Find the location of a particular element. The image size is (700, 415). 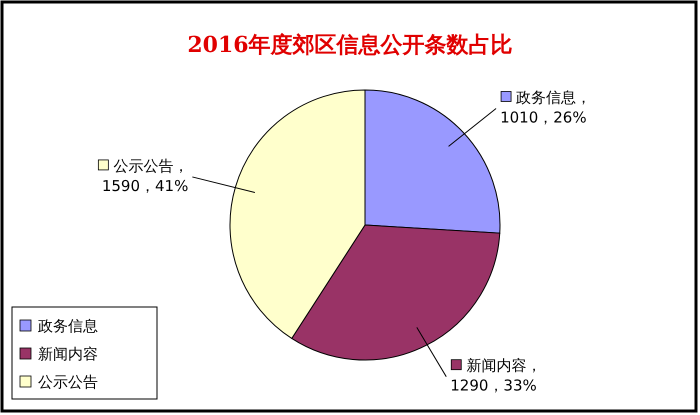

legend-label: 新闻内容 is located at coordinates (68, 354).